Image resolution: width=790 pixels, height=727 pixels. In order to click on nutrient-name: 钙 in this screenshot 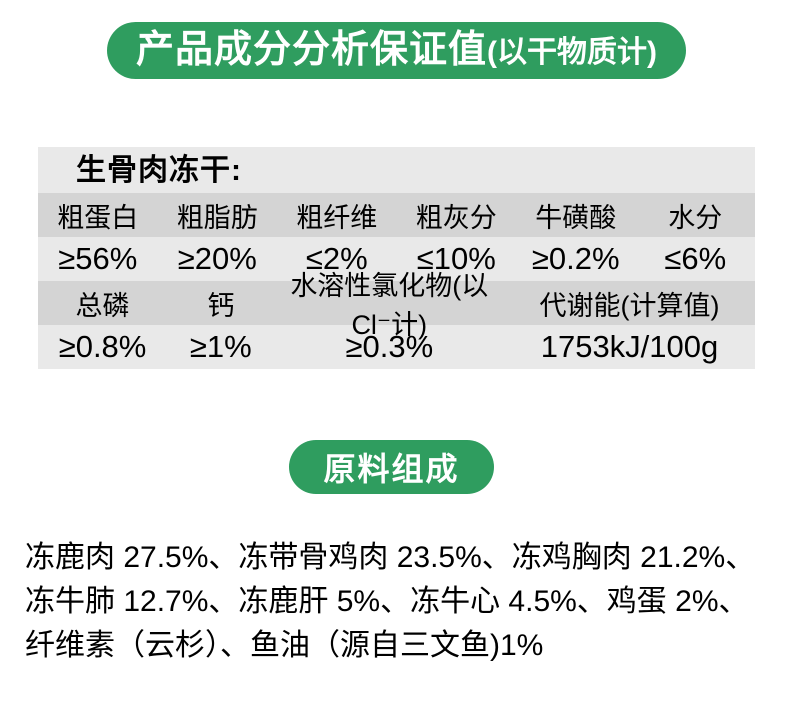, I will do `click(221, 305)`.